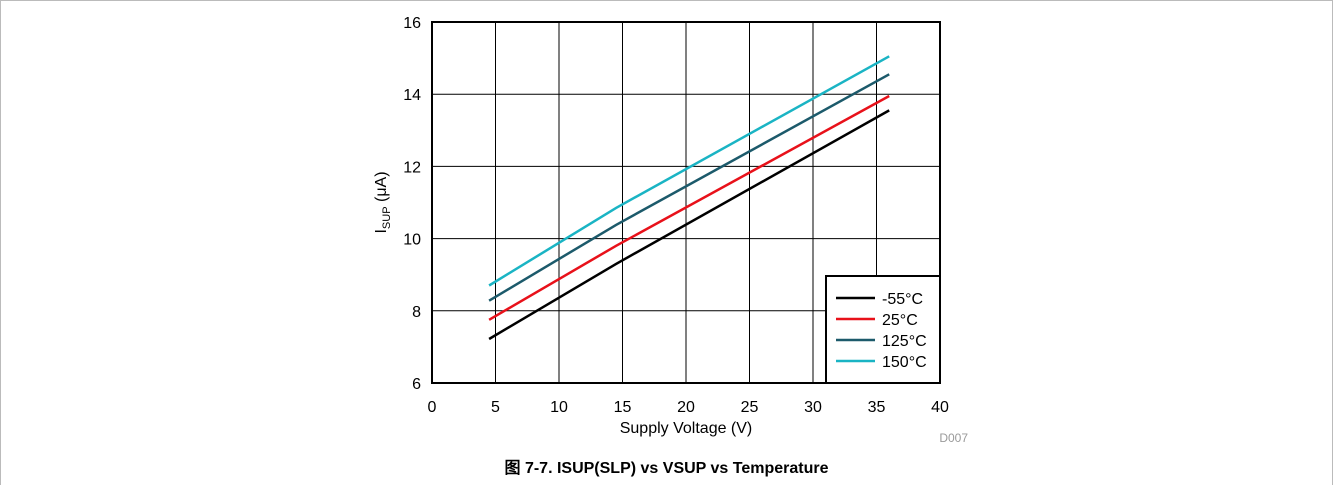  Describe the element at coordinates (416, 384) in the screenshot. I see `y-tick-label-0: 6` at that location.